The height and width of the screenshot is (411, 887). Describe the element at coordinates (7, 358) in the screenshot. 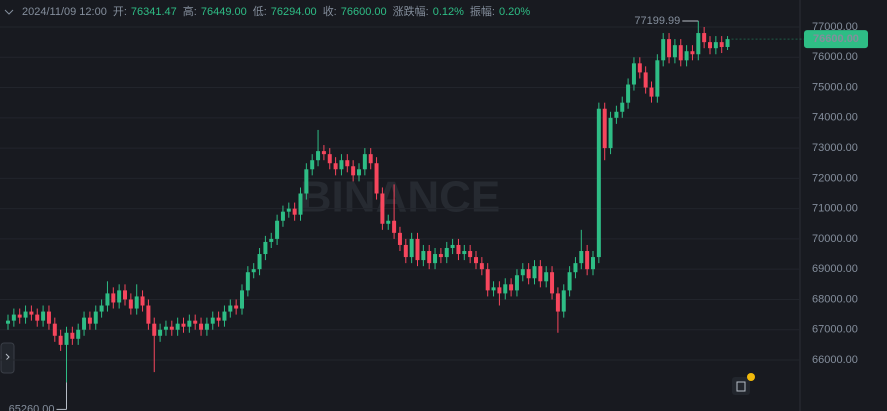

I see `expand-button` at that location.